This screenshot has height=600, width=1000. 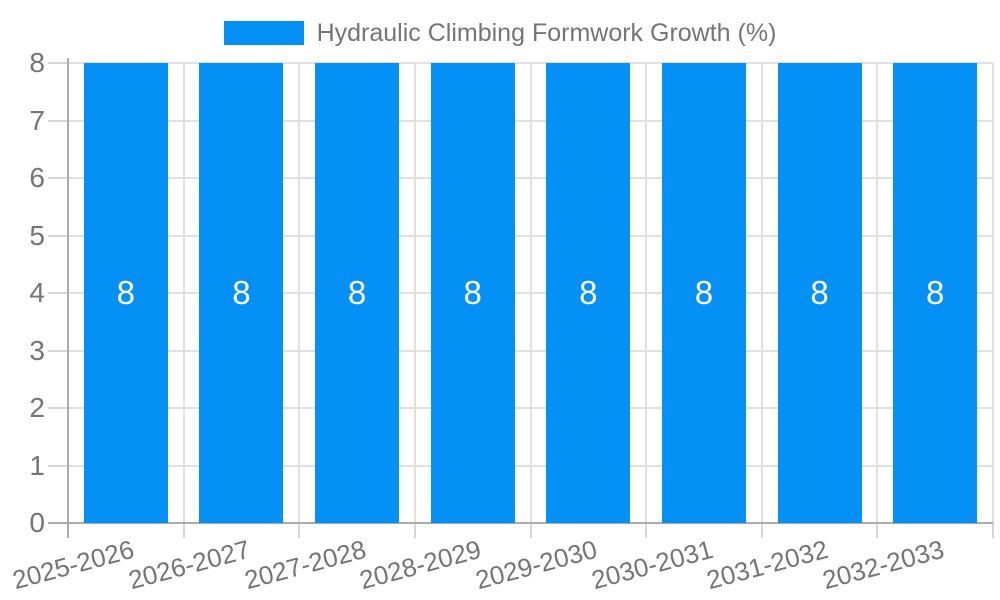 I want to click on y-axis-label: 0, so click(x=37, y=522).